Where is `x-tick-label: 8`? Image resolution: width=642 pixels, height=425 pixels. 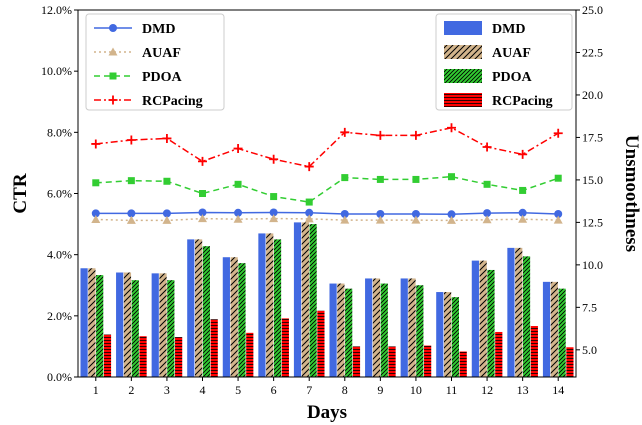 x-tick-label: 8 is located at coordinates (345, 390).